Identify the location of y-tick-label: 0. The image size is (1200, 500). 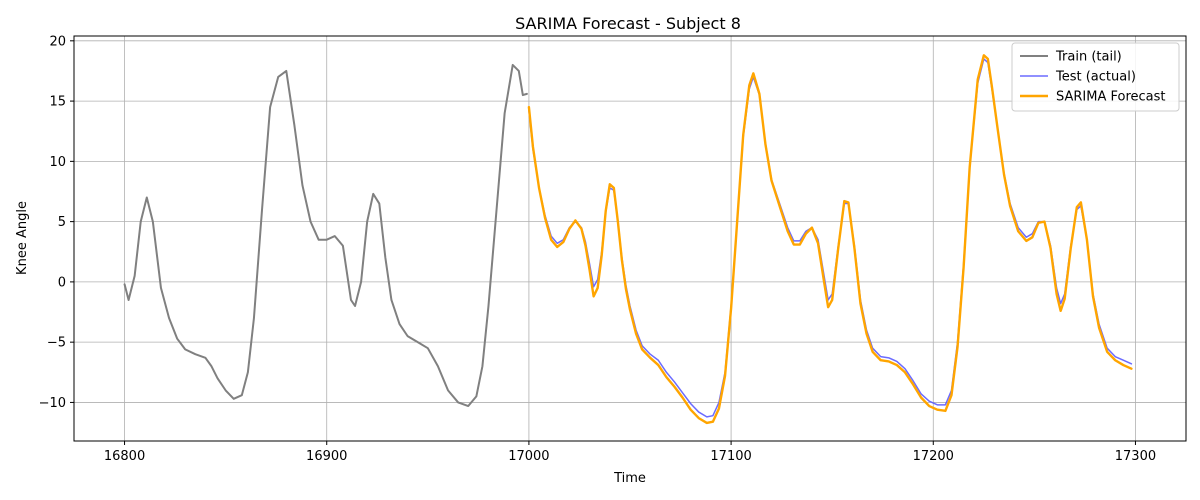
(62, 282).